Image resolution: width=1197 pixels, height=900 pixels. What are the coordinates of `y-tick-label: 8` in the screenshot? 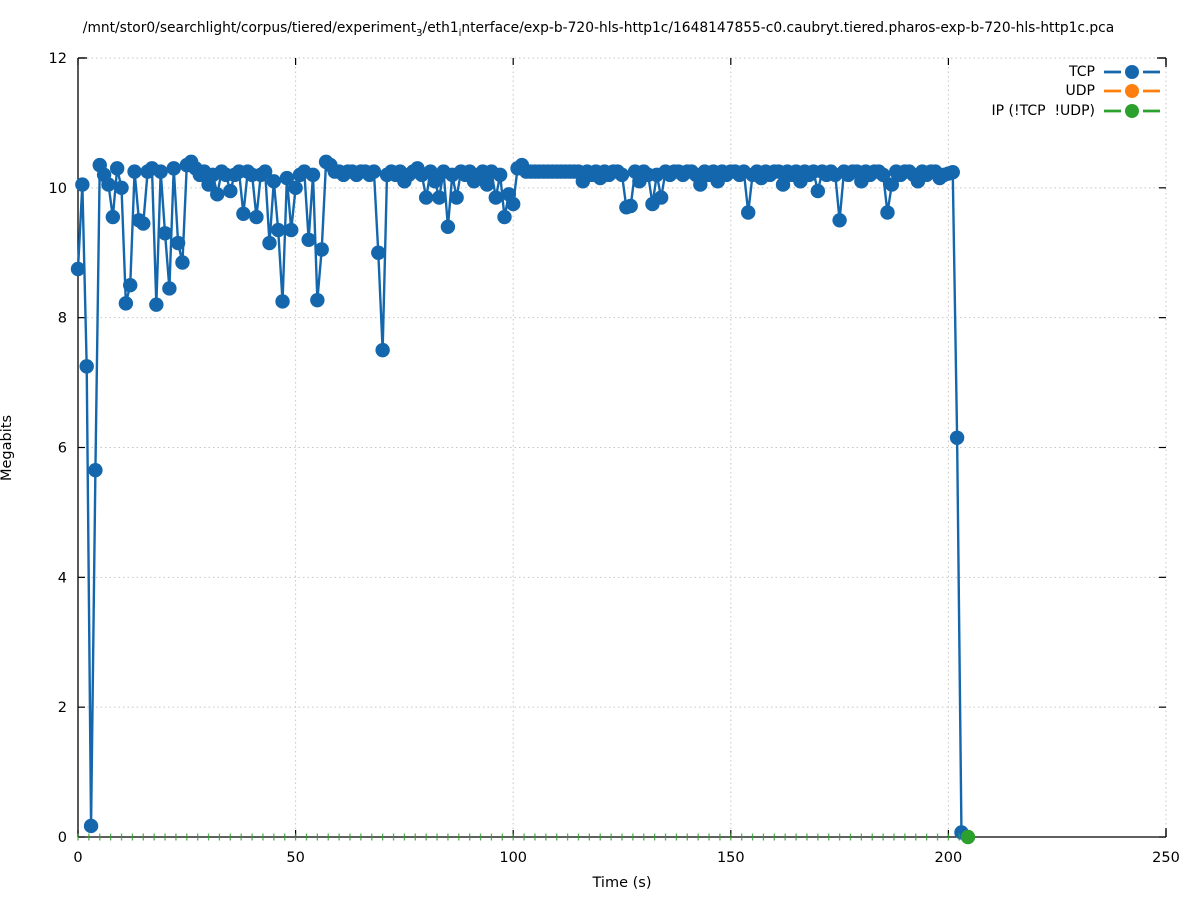 It's located at (62, 319).